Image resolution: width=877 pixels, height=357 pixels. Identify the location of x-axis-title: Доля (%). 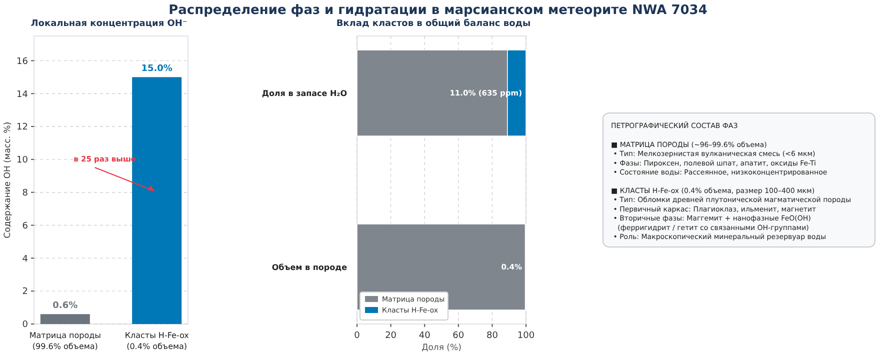
(442, 348).